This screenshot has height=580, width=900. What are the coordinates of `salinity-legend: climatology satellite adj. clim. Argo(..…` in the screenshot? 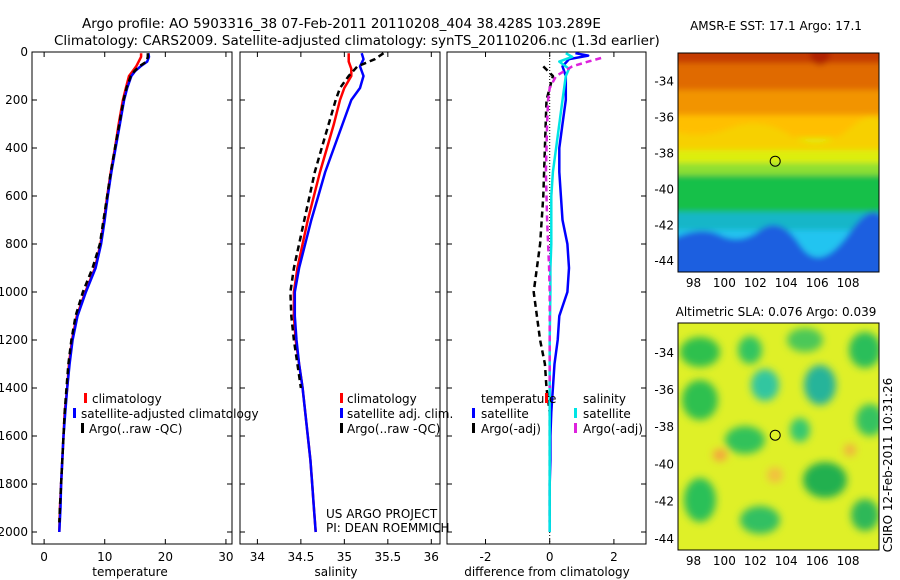 It's located at (396, 414).